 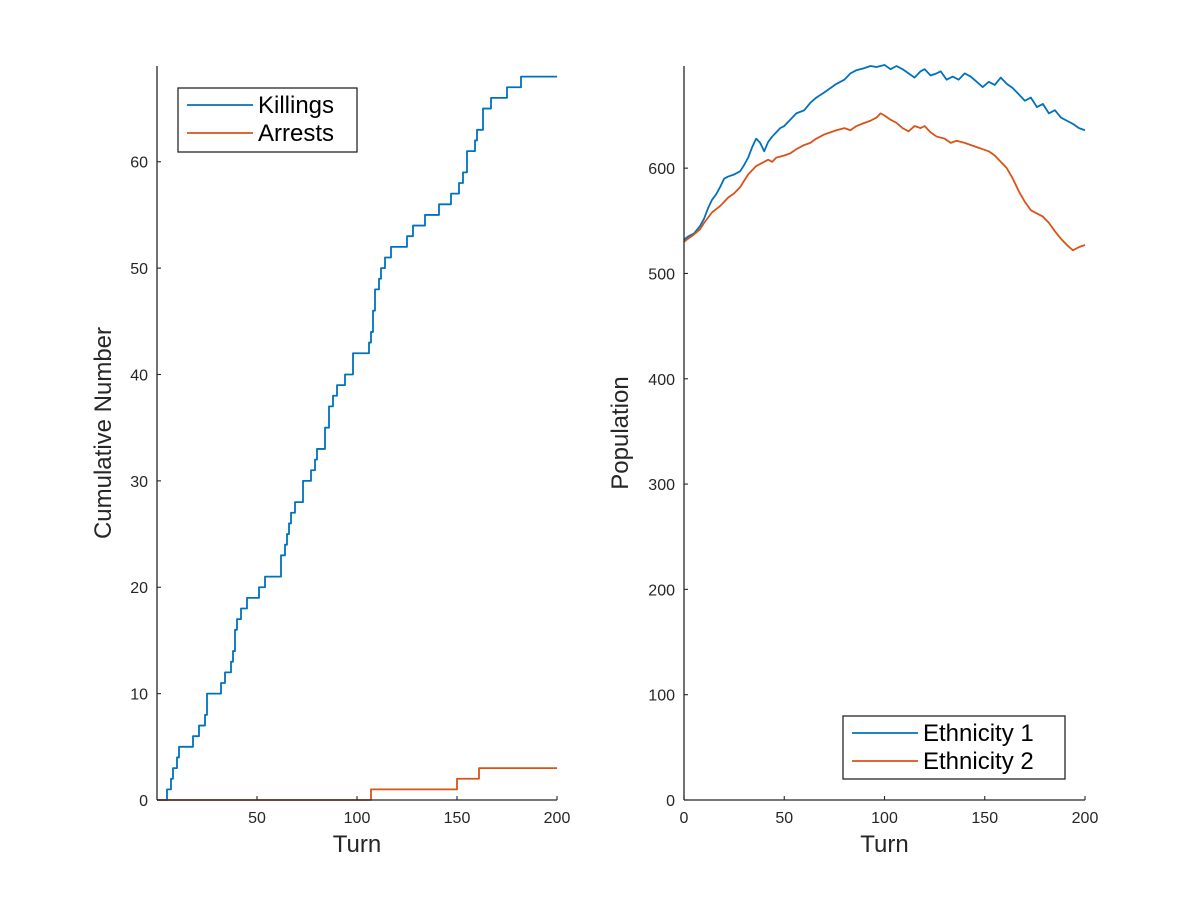 What do you see at coordinates (978, 733) in the screenshot?
I see `right-legend-label-1: Ethnicity 1` at bounding box center [978, 733].